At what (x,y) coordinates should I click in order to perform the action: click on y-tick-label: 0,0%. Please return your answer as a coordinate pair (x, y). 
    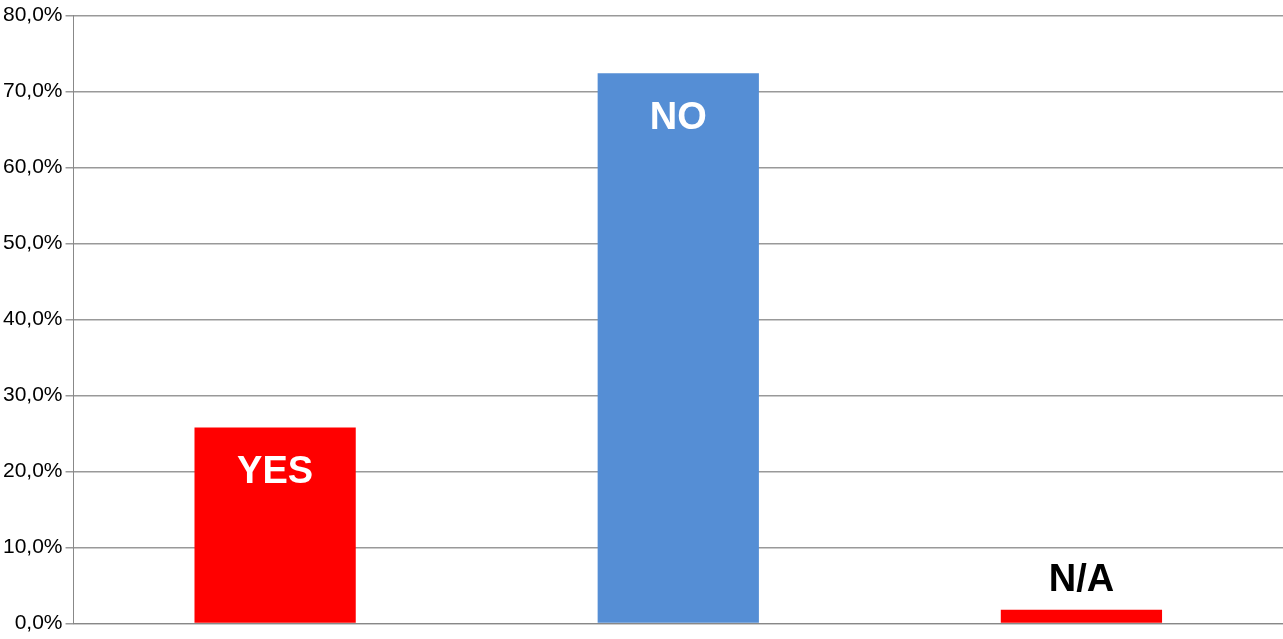
    Looking at the image, I should click on (38, 622).